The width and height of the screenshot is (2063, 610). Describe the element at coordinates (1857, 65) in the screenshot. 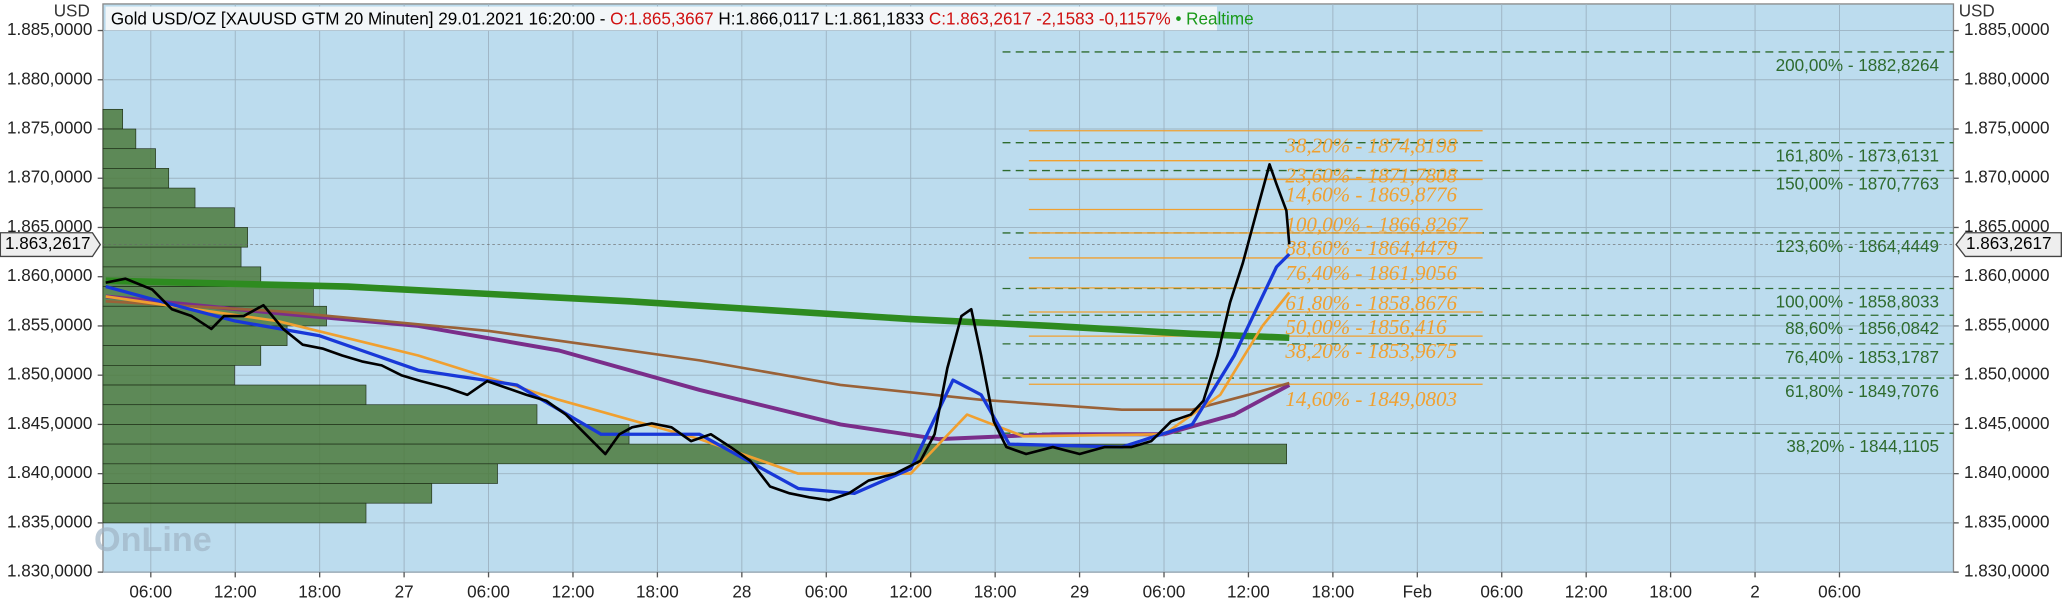

I see `fib-label: 200,00% - 1882,8264` at that location.